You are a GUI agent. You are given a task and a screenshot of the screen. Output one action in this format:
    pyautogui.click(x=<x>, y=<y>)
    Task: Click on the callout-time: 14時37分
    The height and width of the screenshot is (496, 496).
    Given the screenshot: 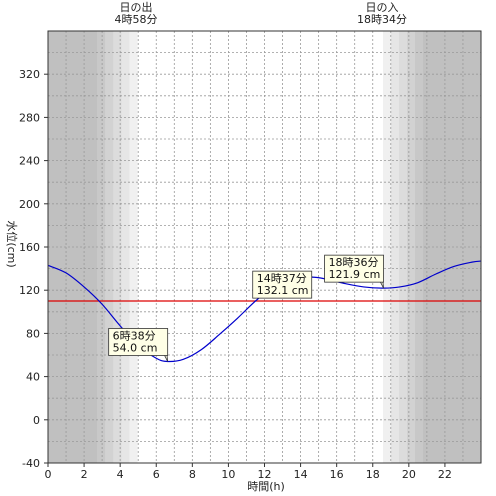 What is the action you would take?
    pyautogui.click(x=282, y=278)
    